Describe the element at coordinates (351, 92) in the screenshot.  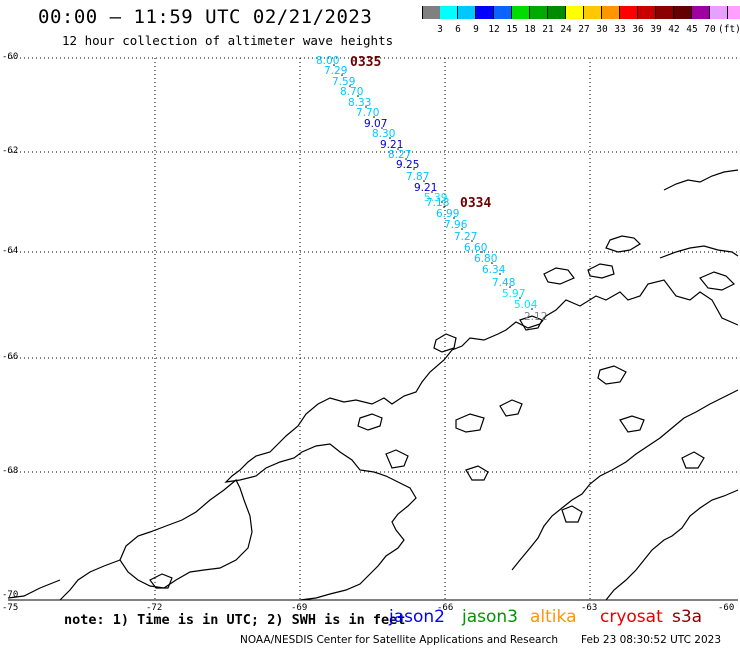
I see `swh-label: 8.70` at that location.